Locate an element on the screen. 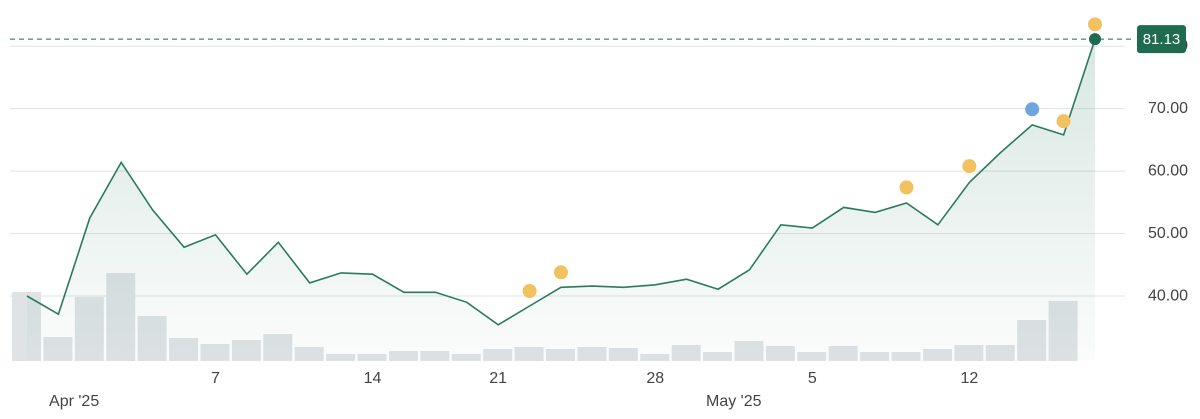  x-tick-label: 7 is located at coordinates (215, 378).